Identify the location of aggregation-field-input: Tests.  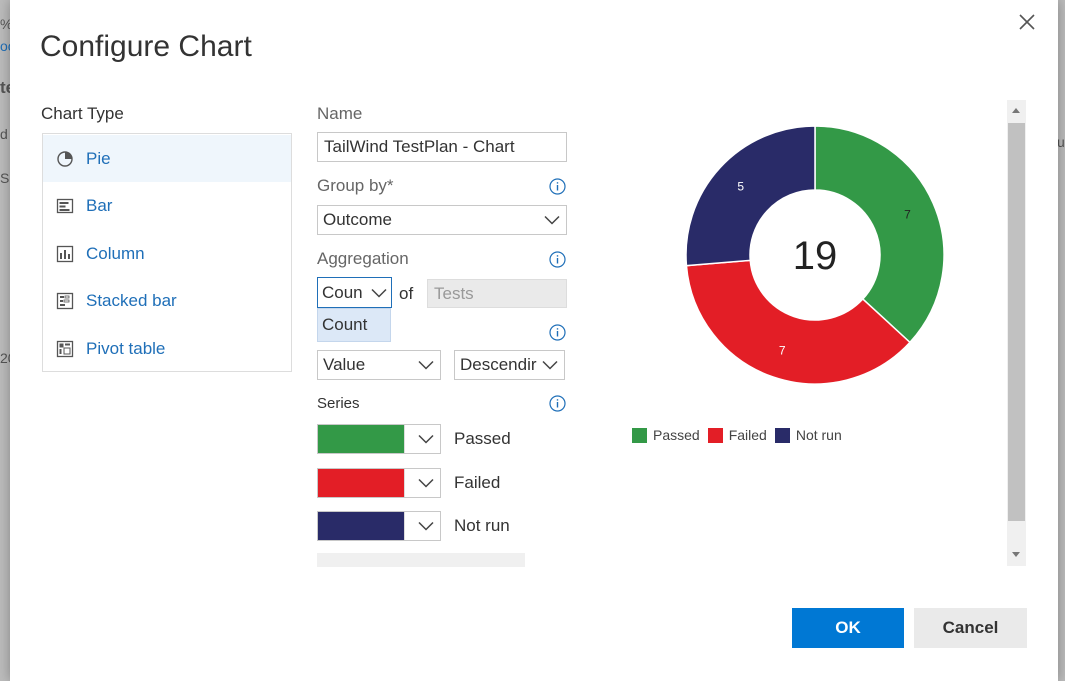
(497, 293).